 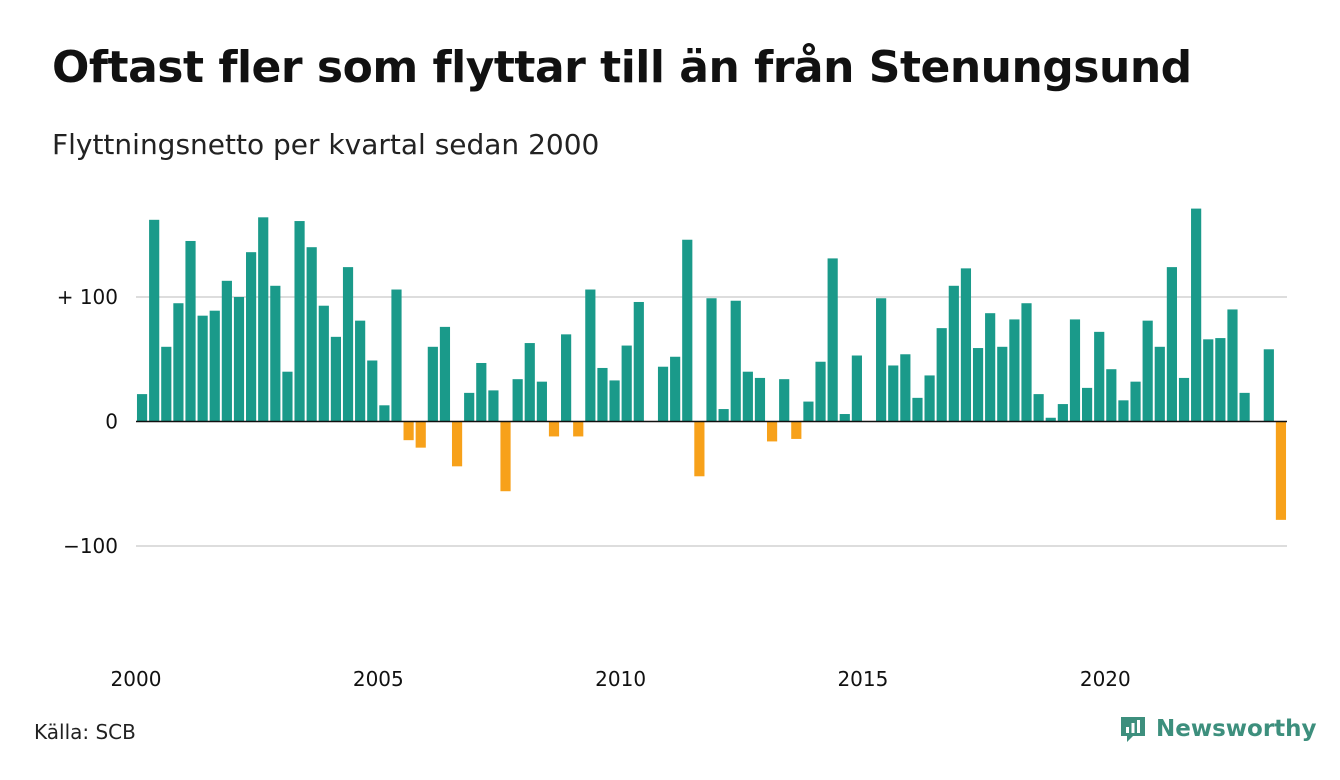 What do you see at coordinates (862, 679) in the screenshot?
I see `x-tick-label: 2015` at bounding box center [862, 679].